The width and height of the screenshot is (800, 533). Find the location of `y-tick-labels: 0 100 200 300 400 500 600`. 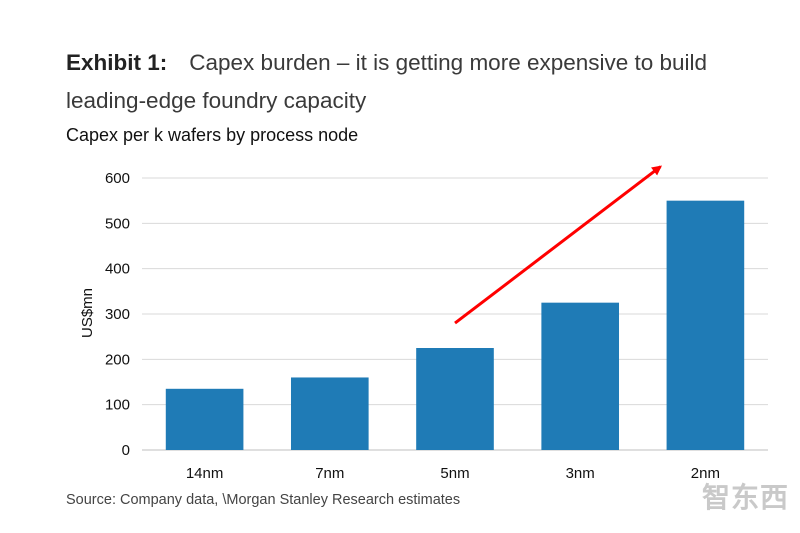

y-tick-labels: 0 100 200 300 400 500 600 is located at coordinates (117, 314).